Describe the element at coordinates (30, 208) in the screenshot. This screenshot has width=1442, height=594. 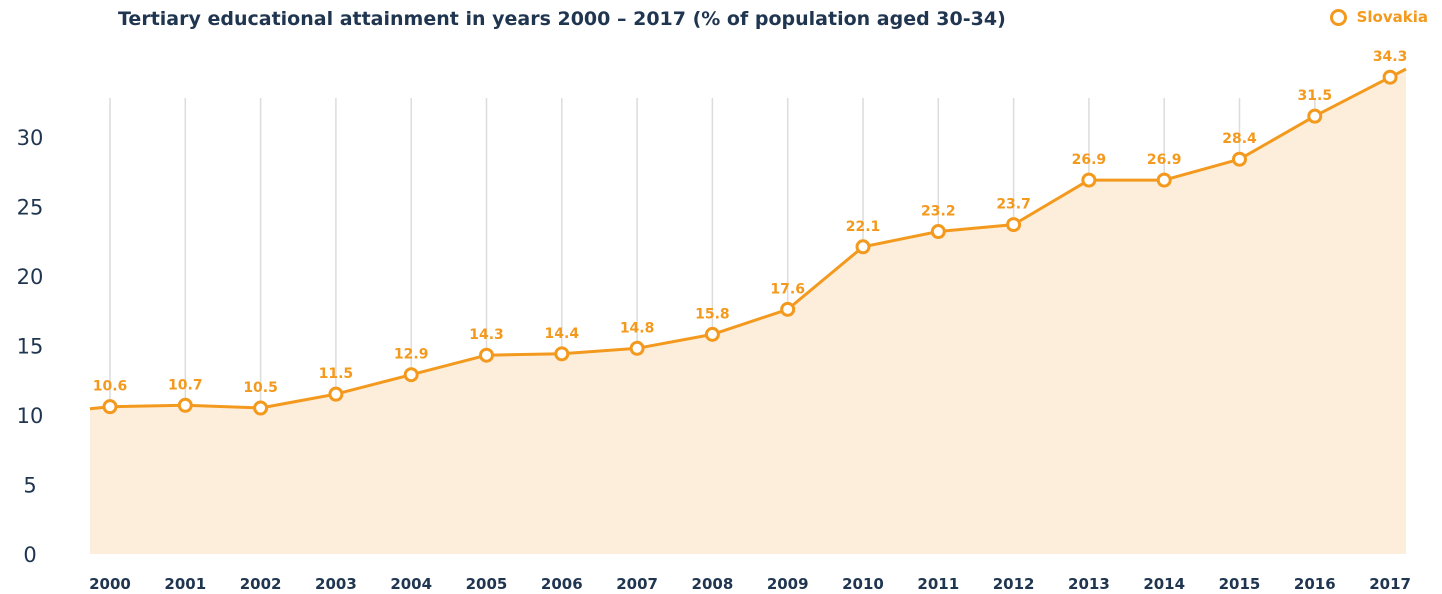
I see `y-tick-label: 25` at that location.